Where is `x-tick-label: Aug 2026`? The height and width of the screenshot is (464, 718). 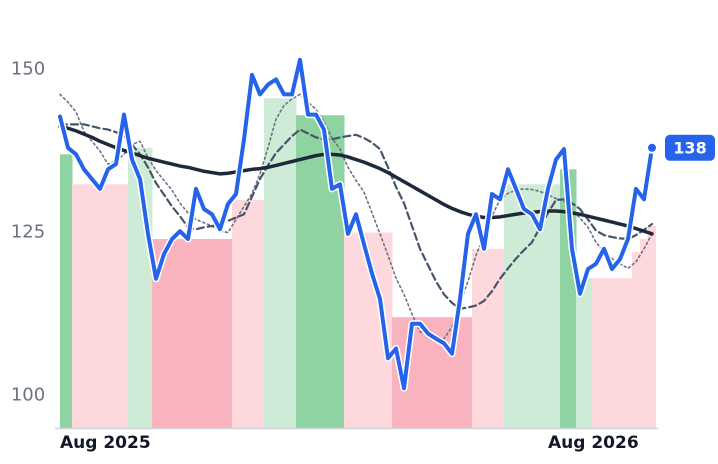
x-tick-label: Aug 2026 is located at coordinates (593, 443).